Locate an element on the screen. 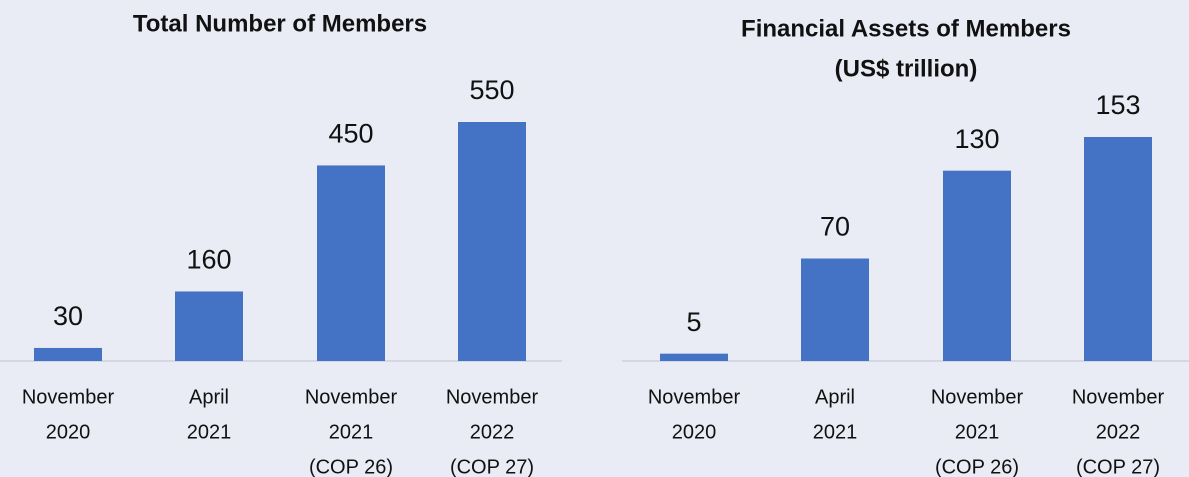 The image size is (1189, 477). value-label: 30 is located at coordinates (68, 316).